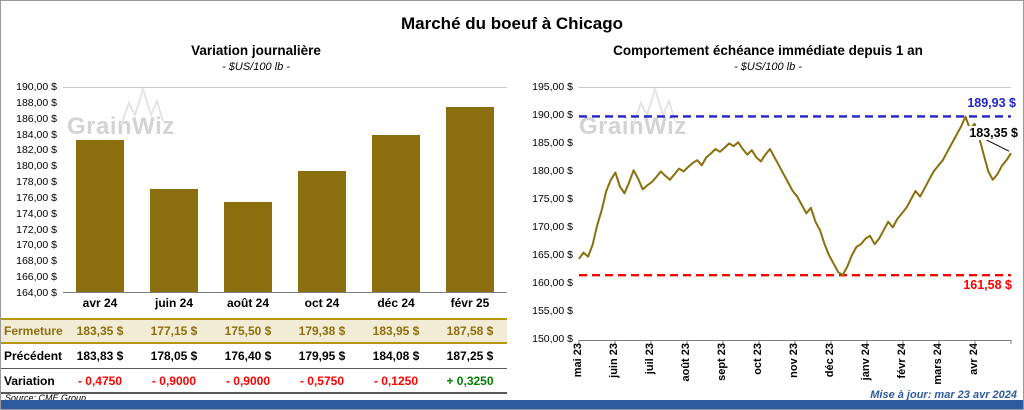 The image size is (1024, 410). What do you see at coordinates (552, 283) in the screenshot?
I see `y-tick-label: 160,00 $` at bounding box center [552, 283].